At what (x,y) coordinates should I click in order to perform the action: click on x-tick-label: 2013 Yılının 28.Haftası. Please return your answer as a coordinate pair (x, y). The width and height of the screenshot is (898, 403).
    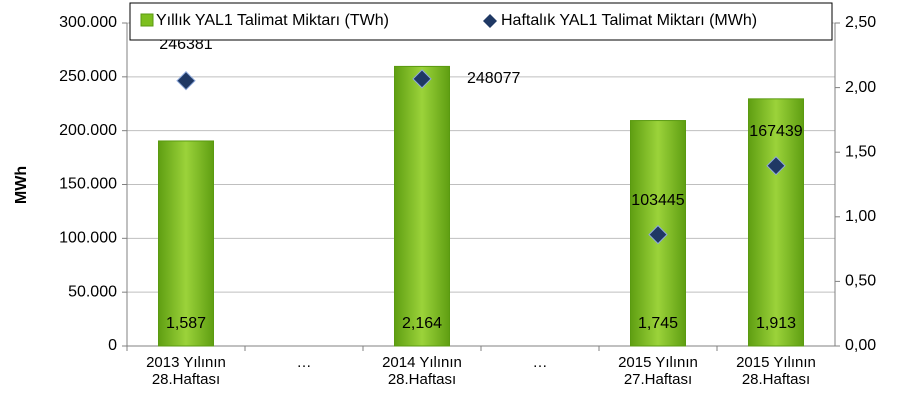
    Looking at the image, I should click on (186, 371).